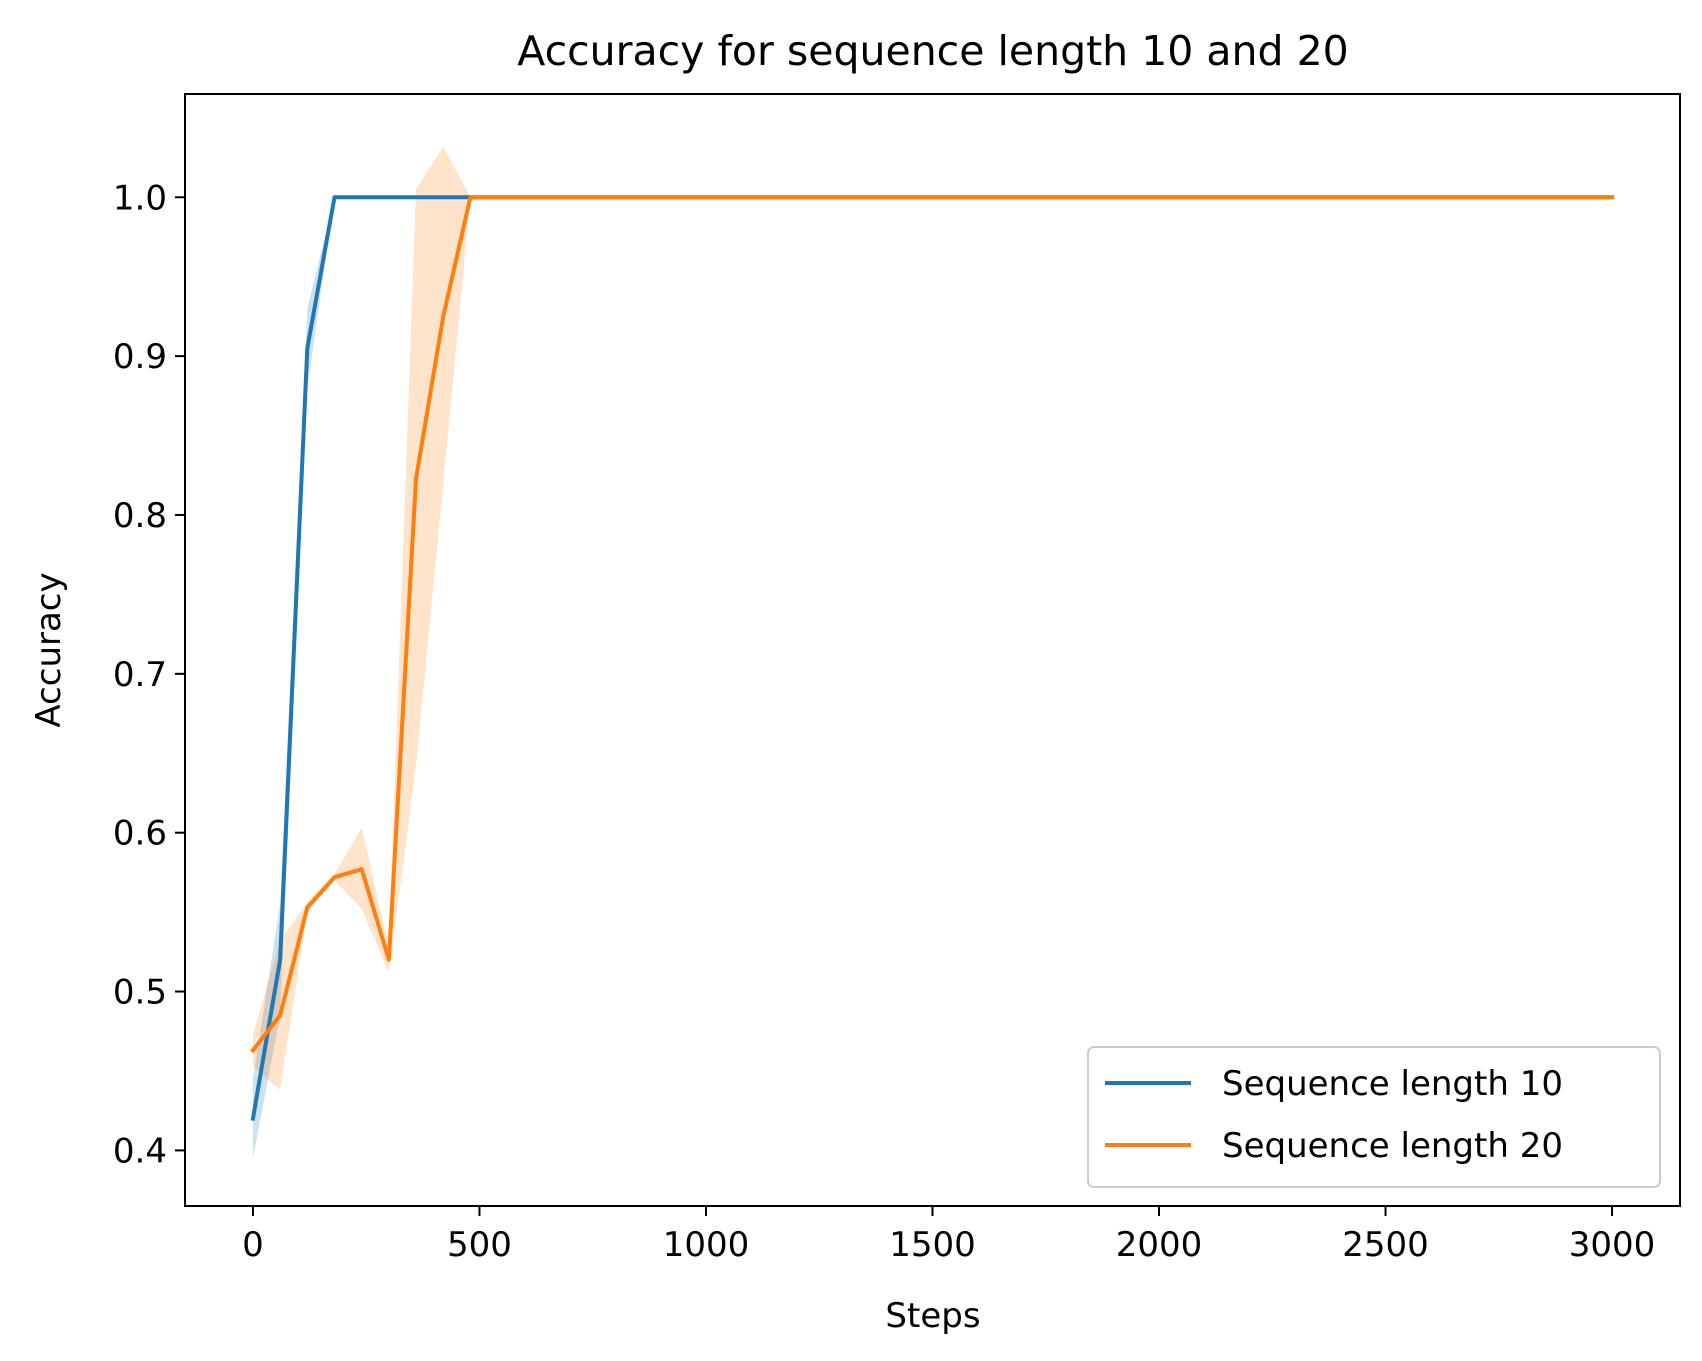 The image size is (1702, 1361). I want to click on legend-box, so click(1374, 1117).